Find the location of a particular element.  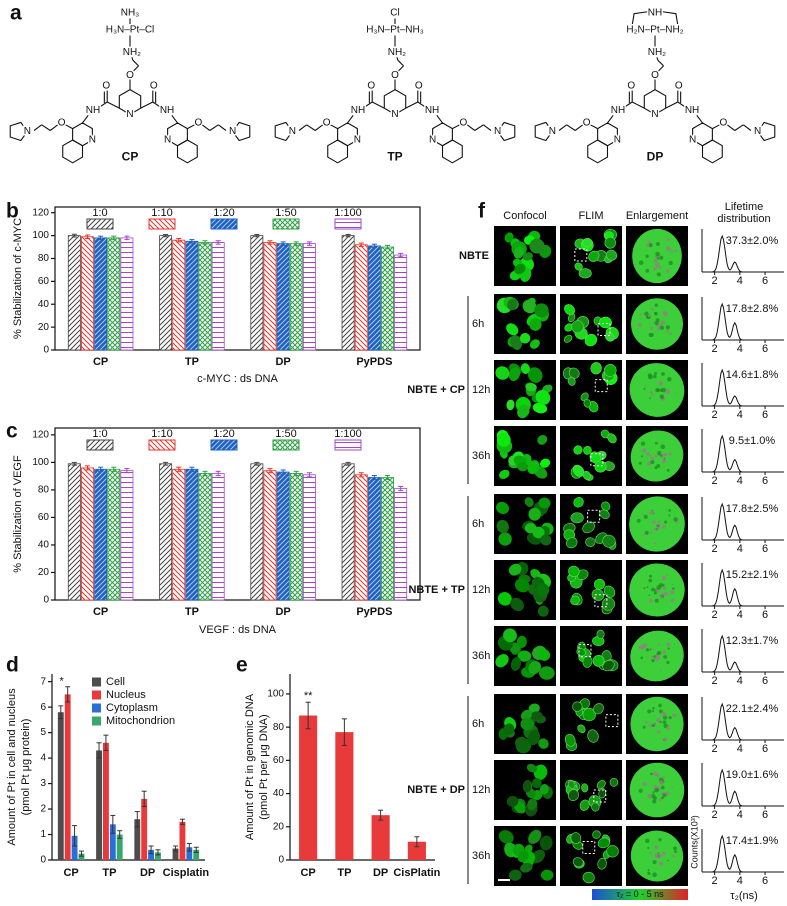

y-tick-label: 120 is located at coordinates (40, 435).